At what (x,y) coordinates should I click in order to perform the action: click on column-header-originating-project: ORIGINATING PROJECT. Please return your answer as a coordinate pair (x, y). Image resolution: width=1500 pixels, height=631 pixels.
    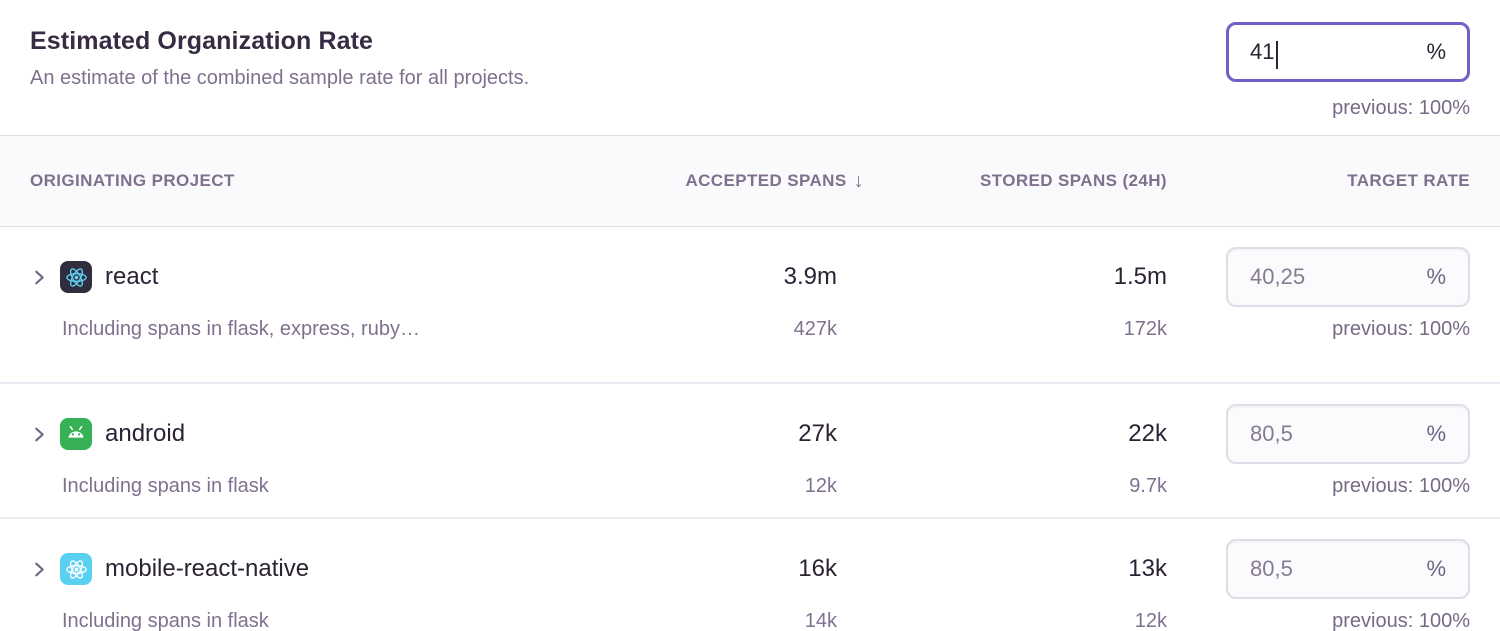
    Looking at the image, I should click on (132, 180).